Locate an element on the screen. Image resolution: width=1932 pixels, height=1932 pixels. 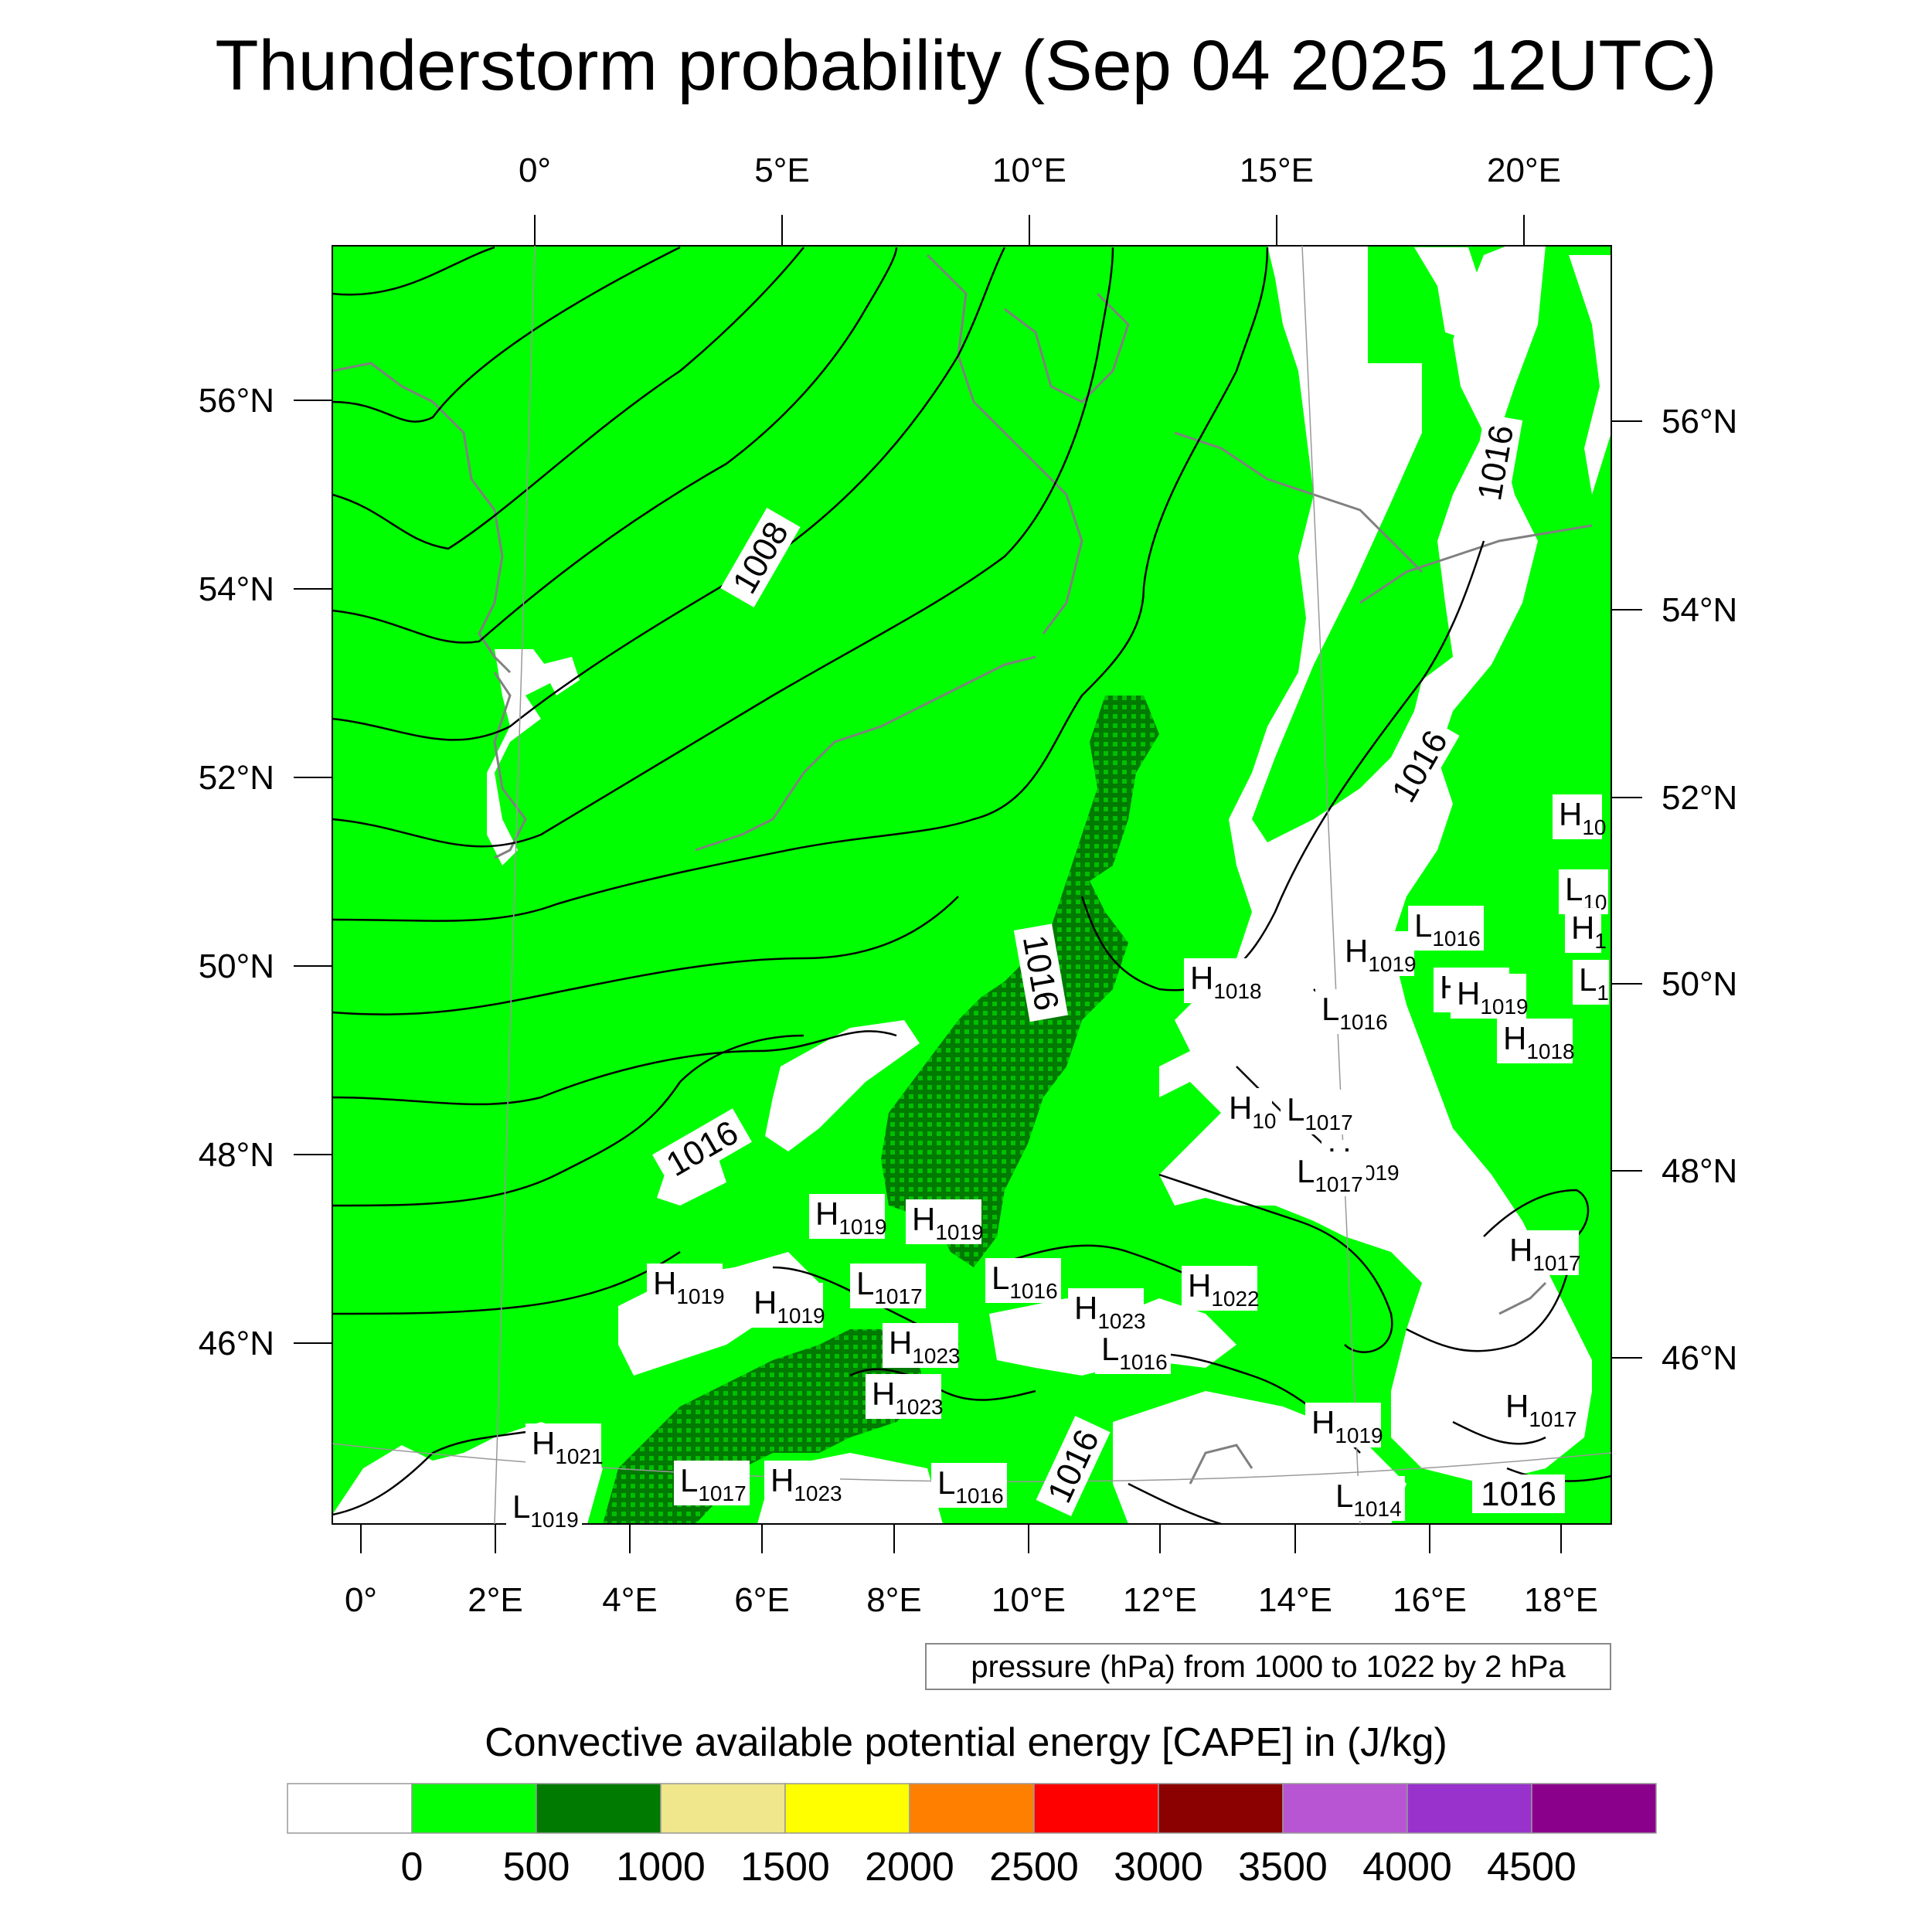
left-lat-label: 56°N is located at coordinates (237, 401).